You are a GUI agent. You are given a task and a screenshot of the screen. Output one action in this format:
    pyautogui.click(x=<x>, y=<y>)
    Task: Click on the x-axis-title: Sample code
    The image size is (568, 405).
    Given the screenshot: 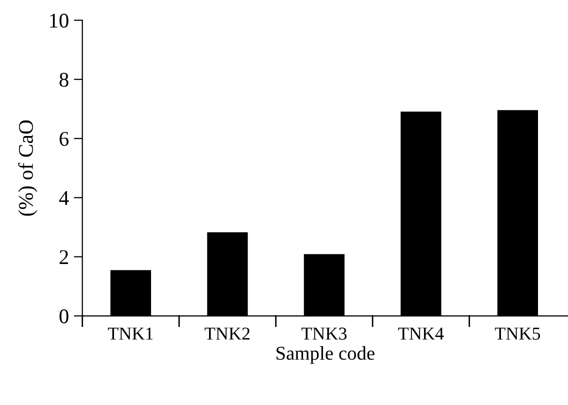 What is the action you would take?
    pyautogui.click(x=325, y=355)
    